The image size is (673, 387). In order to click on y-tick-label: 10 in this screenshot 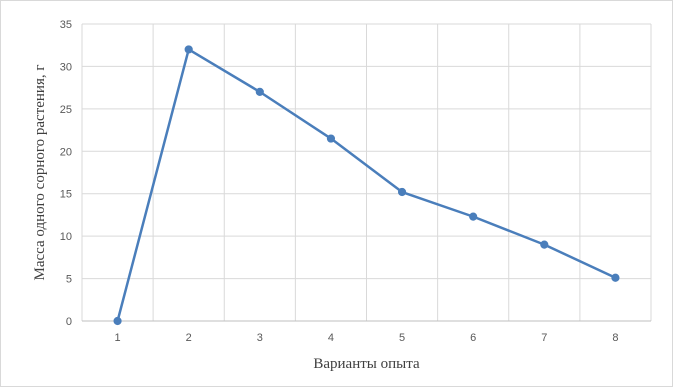, I will do `click(66, 237)`.